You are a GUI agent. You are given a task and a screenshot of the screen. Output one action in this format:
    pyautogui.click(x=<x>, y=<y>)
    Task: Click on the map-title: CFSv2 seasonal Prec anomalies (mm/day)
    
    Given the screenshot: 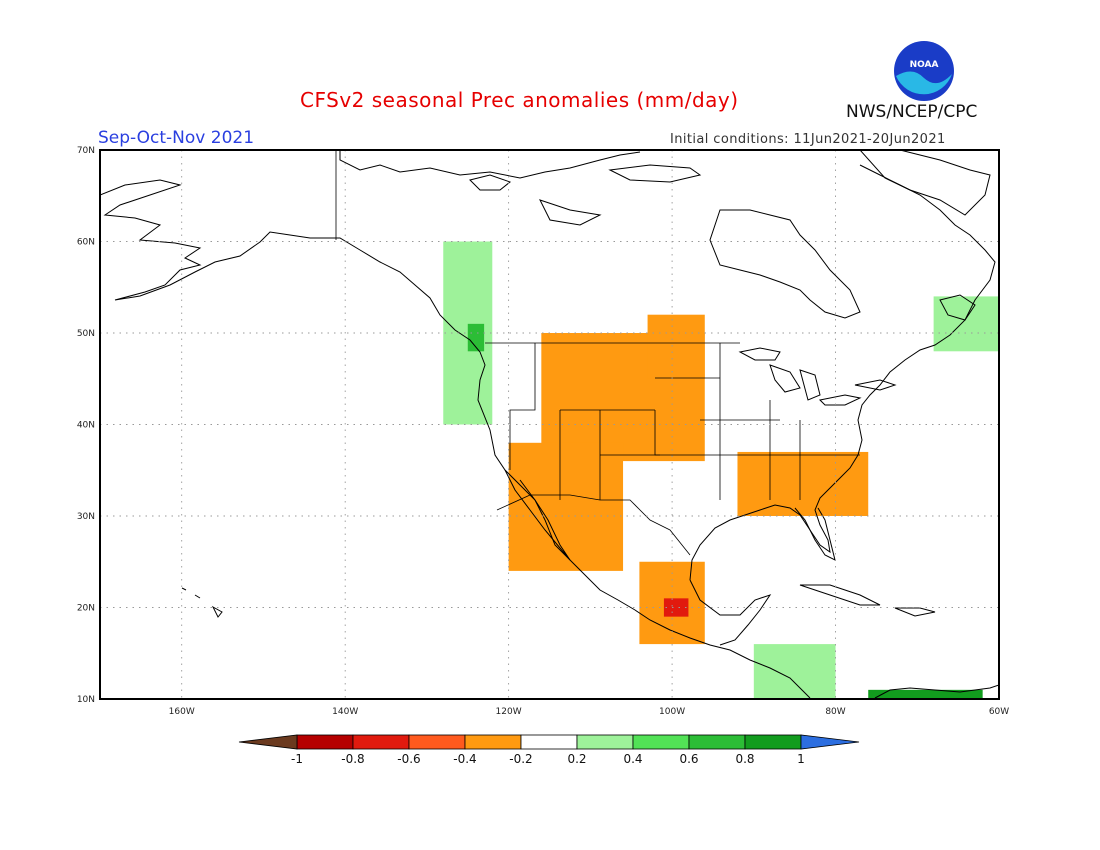 What is the action you would take?
    pyautogui.click(x=519, y=100)
    